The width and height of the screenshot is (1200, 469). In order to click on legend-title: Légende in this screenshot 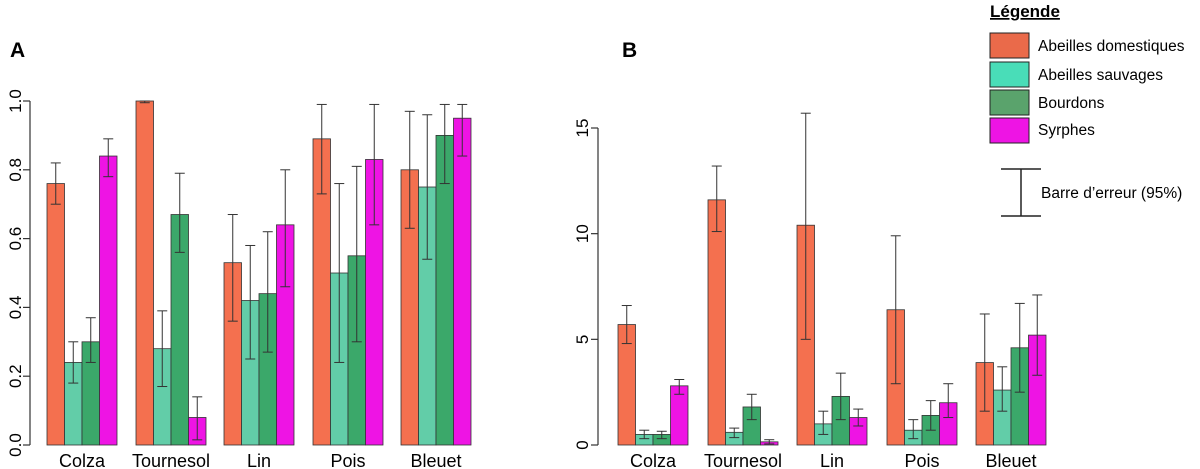, I will do `click(1025, 11)`.